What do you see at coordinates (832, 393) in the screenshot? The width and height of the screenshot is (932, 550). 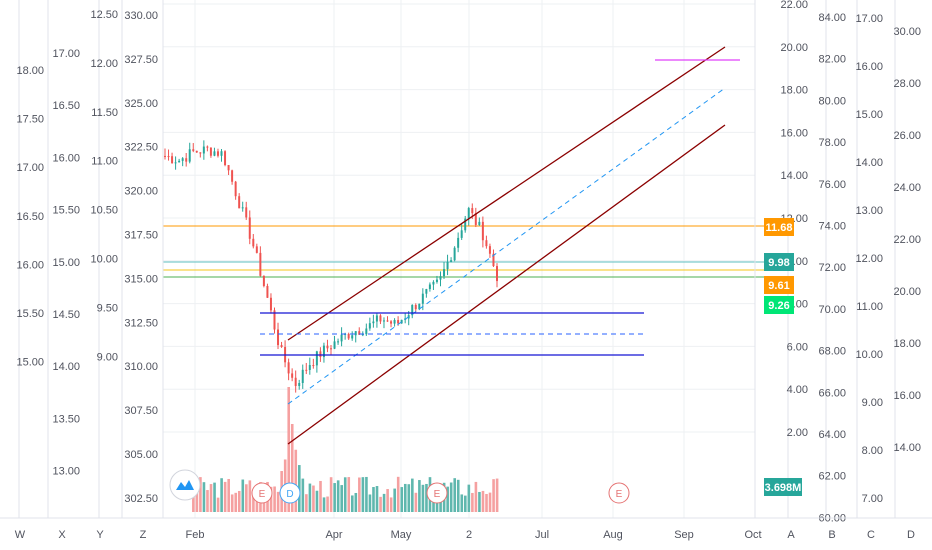 I see `right-axis-tick: 66.00` at bounding box center [832, 393].